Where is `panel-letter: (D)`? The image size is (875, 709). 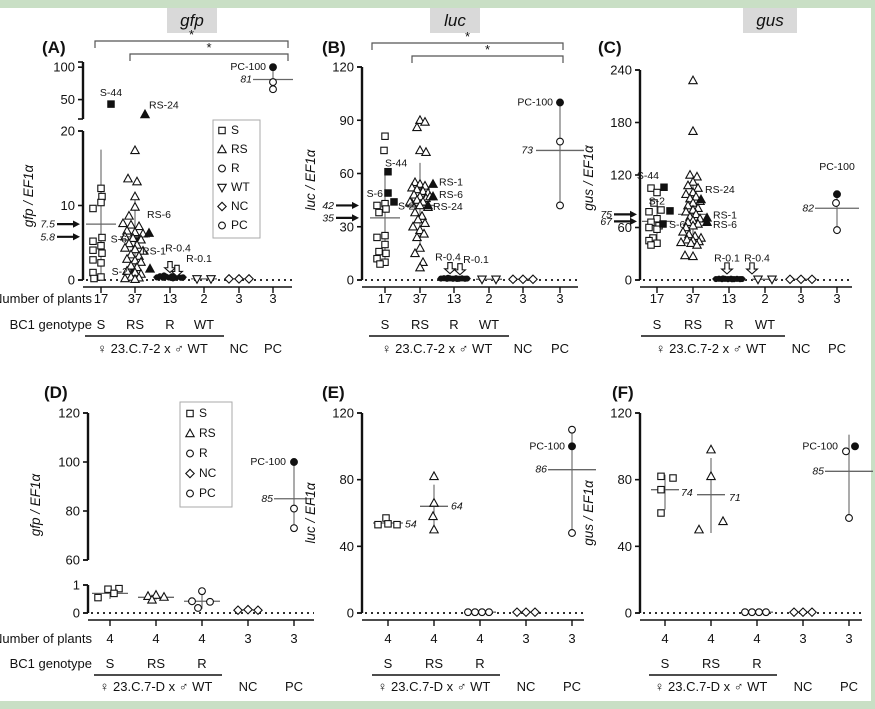
panel-letter: (D) is located at coordinates (56, 392).